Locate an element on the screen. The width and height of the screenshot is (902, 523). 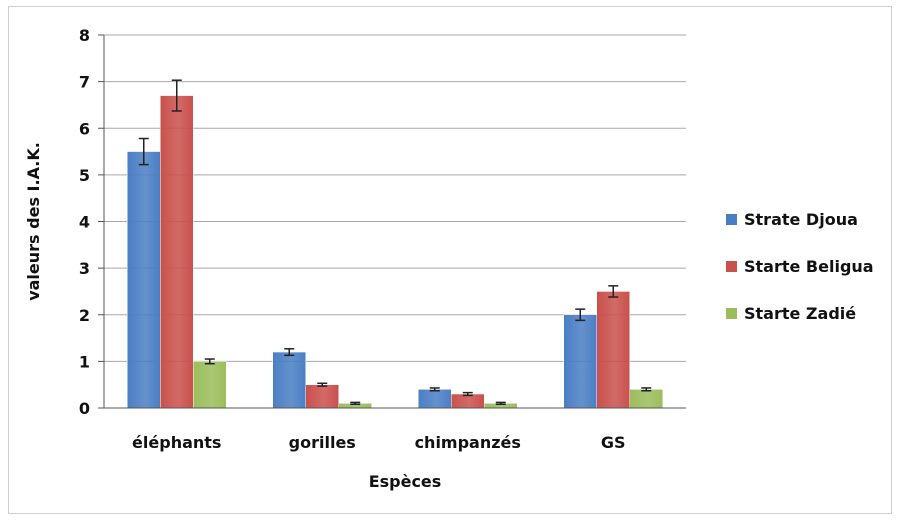
legend-label: Strate Djoua is located at coordinates (801, 219).